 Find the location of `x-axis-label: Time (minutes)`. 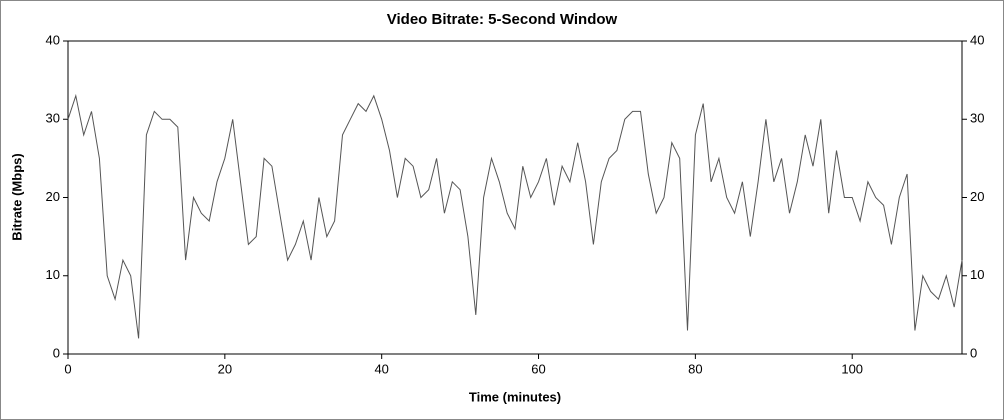

x-axis-label: Time (minutes) is located at coordinates (515, 396).